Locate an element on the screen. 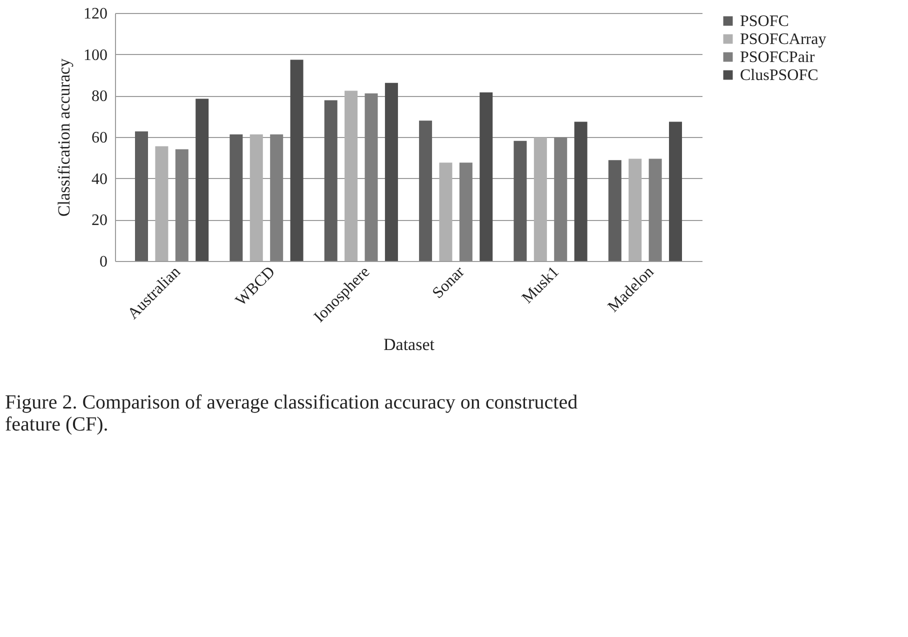  x-axis-title: Dataset is located at coordinates (409, 344).